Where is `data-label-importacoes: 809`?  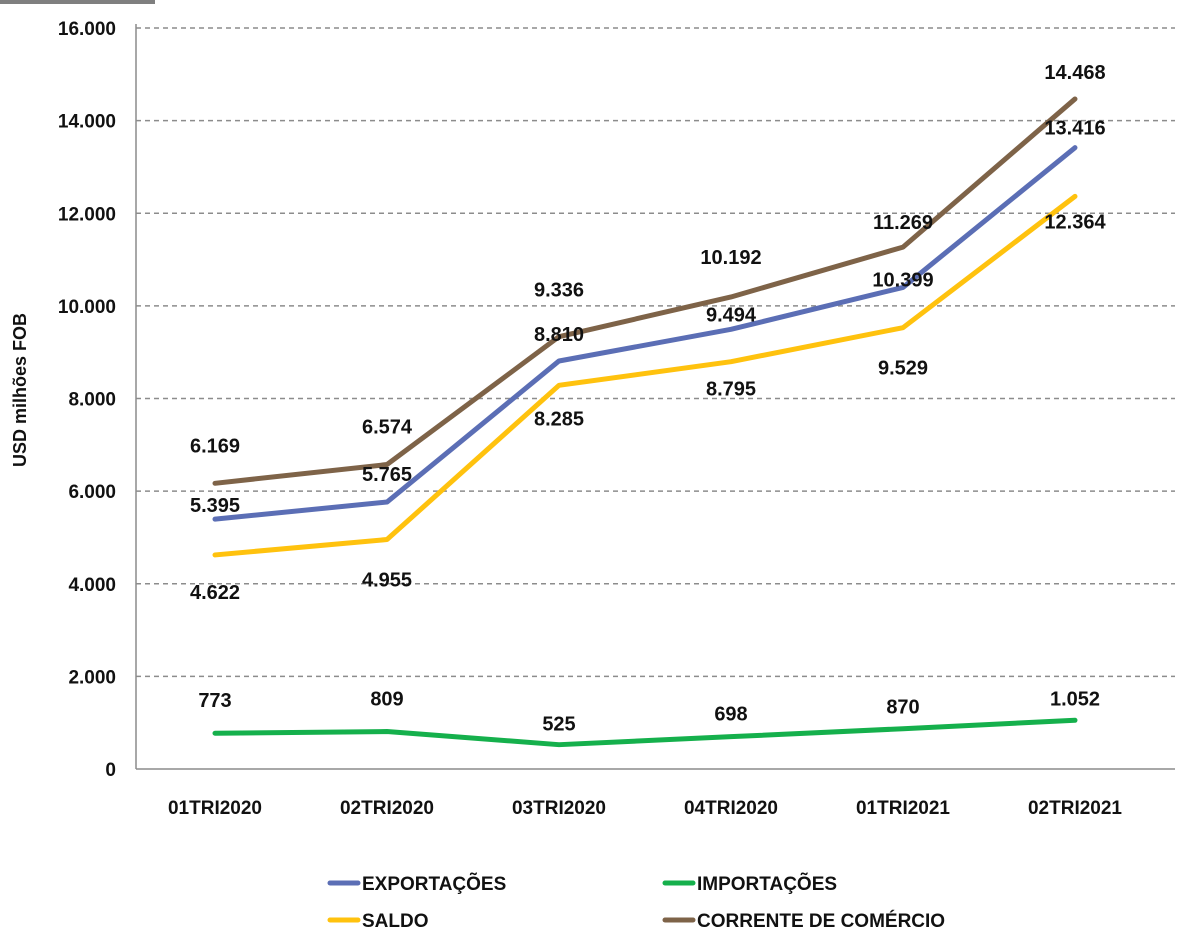
data-label-importacoes: 809 is located at coordinates (386, 700).